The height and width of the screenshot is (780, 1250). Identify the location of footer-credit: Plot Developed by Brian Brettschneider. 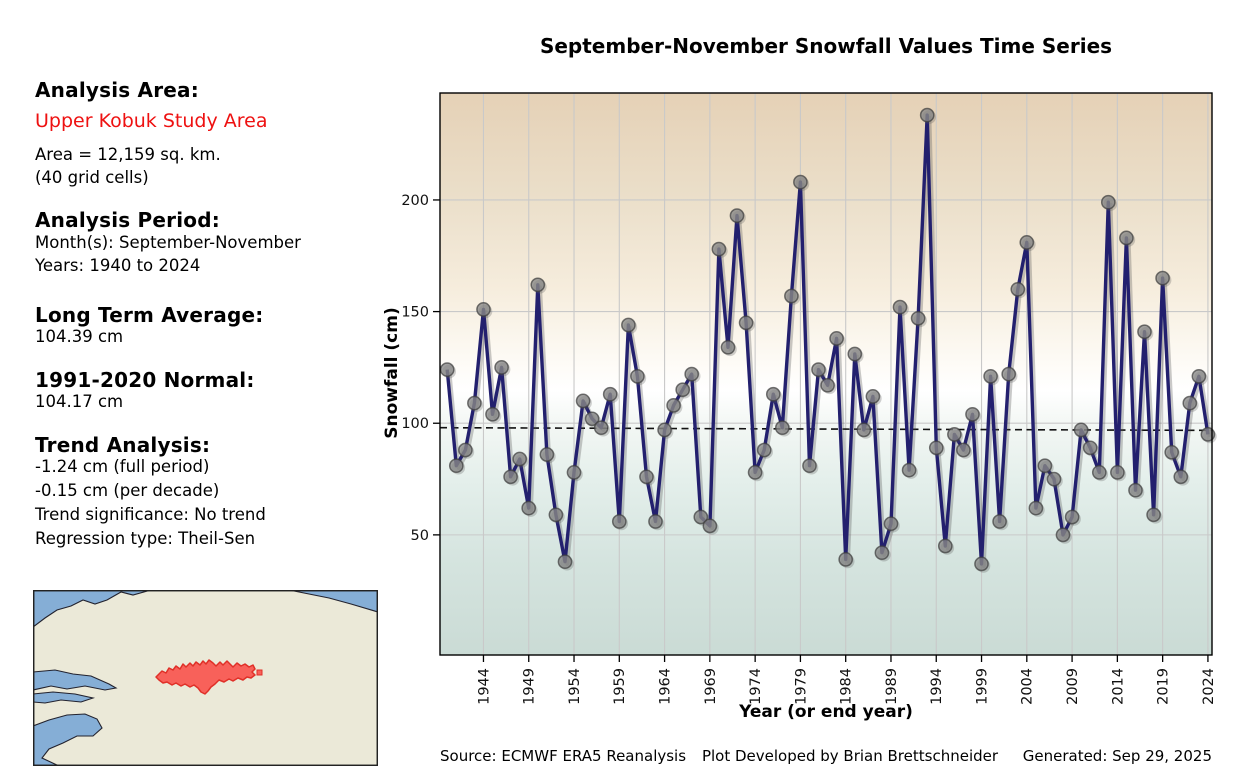
(850, 756).